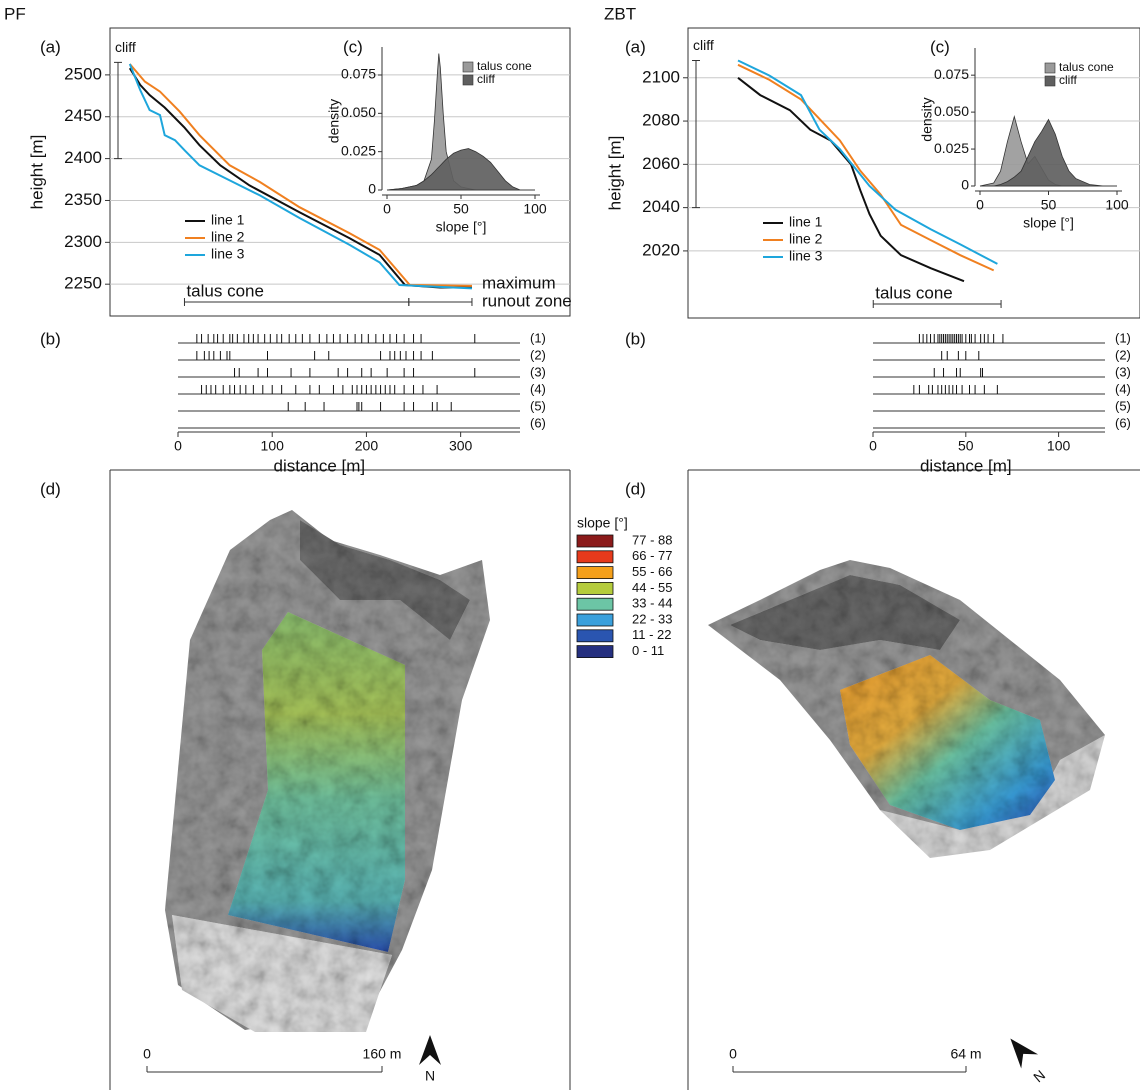 This screenshot has height=1090, width=1140. Describe the element at coordinates (648, 650) in the screenshot. I see `legend-label: 0 - 11` at that location.